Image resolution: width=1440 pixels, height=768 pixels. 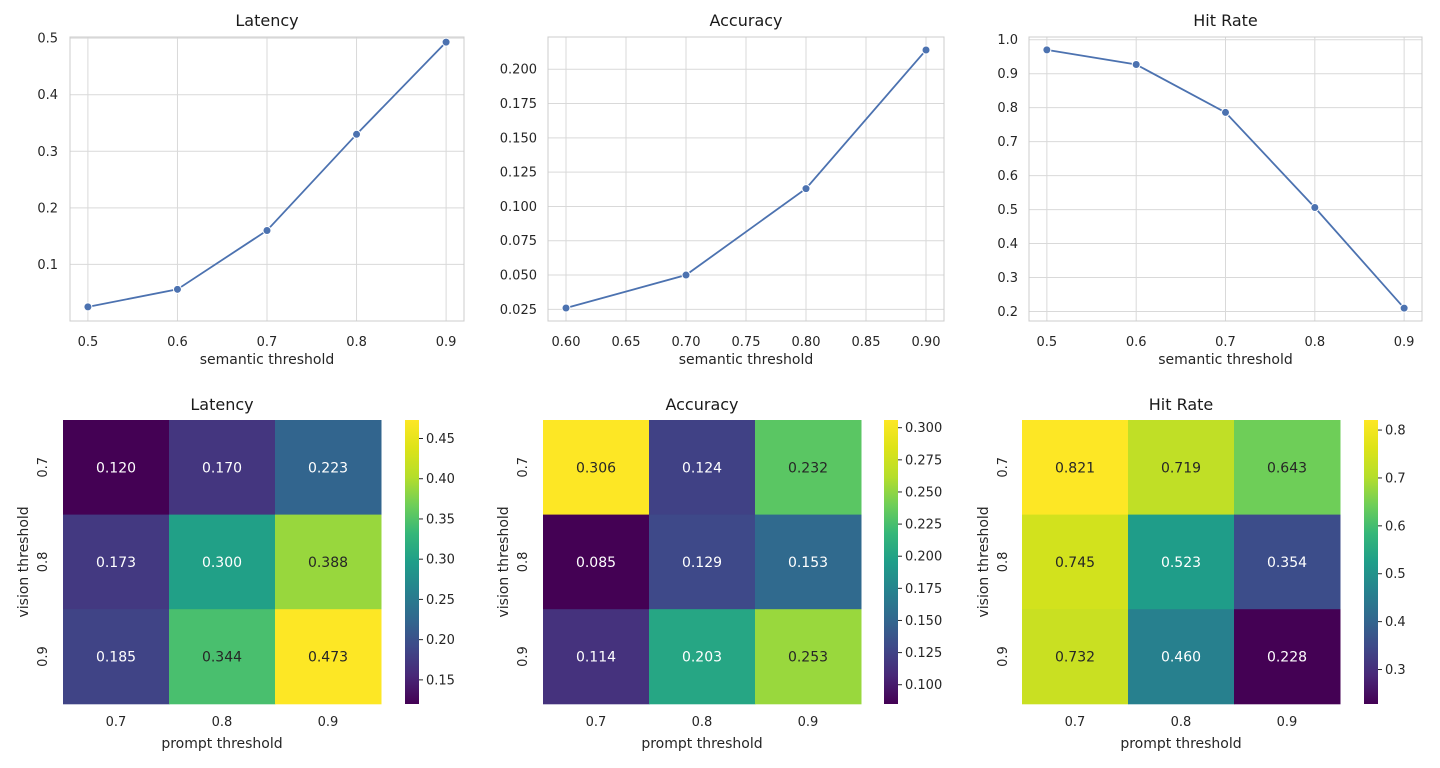 What do you see at coordinates (746, 179) in the screenshot?
I see `series-line` at bounding box center [746, 179].